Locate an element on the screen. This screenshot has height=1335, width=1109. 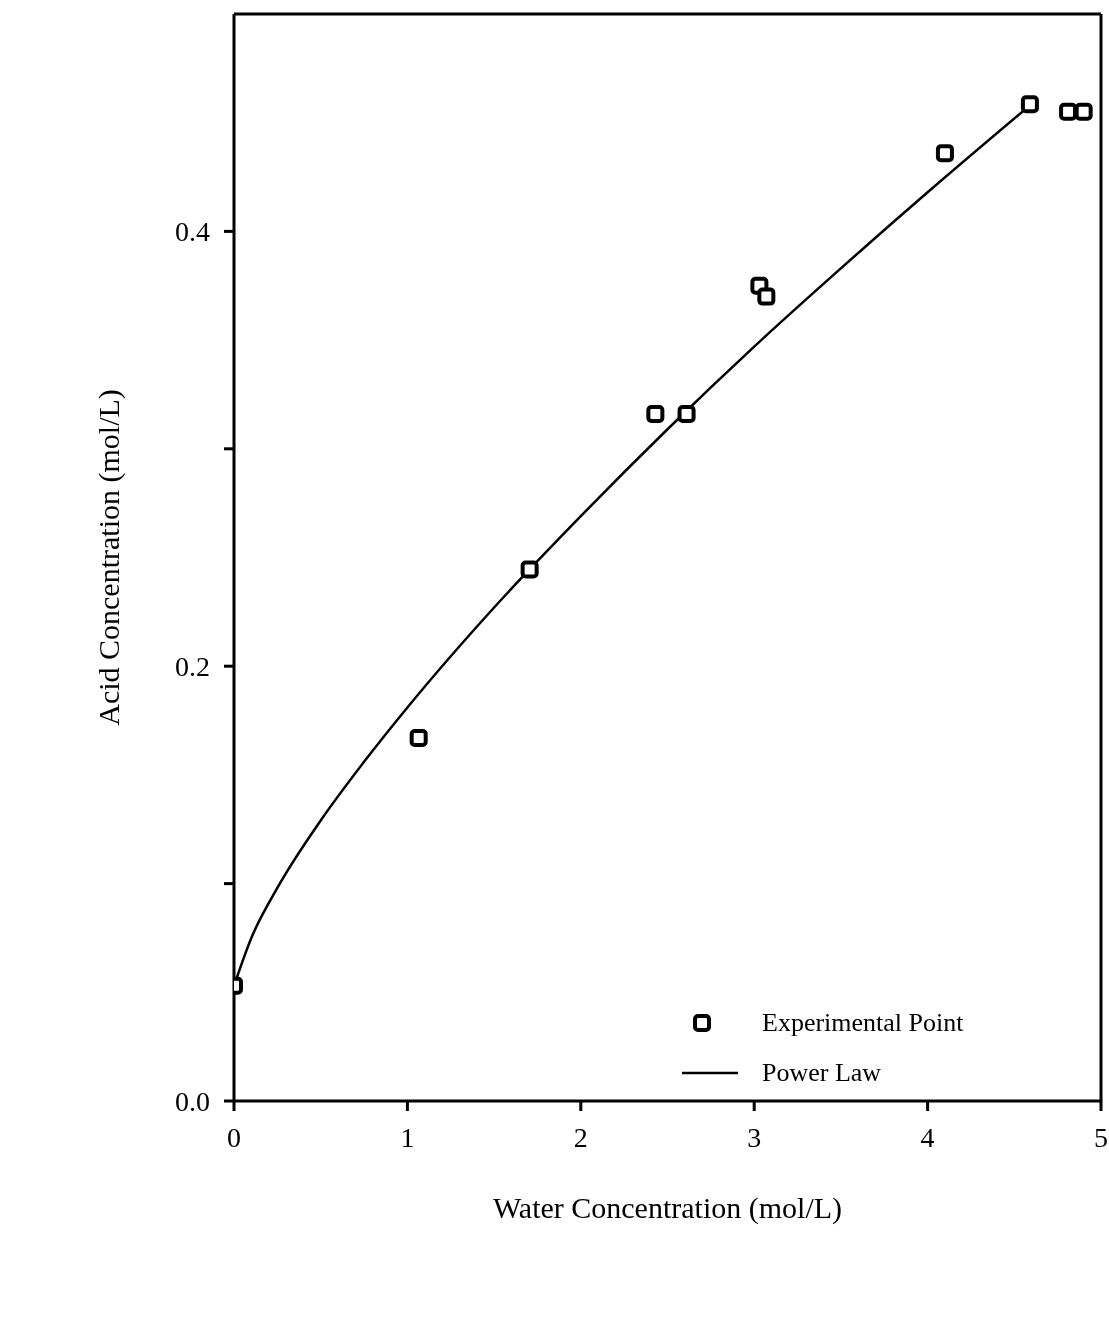
y-tick-label: 0.4 is located at coordinates (192, 232).